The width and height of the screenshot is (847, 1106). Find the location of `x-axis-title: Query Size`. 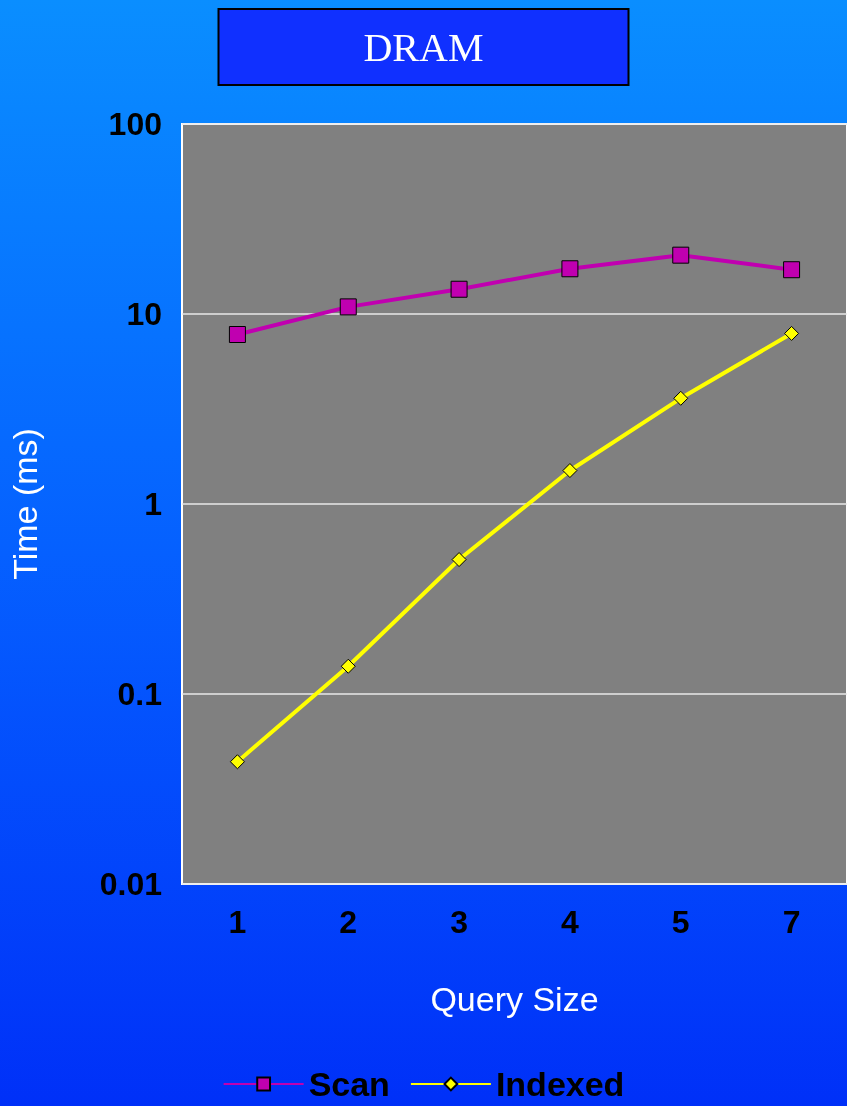

x-axis-title: Query Size is located at coordinates (514, 999).